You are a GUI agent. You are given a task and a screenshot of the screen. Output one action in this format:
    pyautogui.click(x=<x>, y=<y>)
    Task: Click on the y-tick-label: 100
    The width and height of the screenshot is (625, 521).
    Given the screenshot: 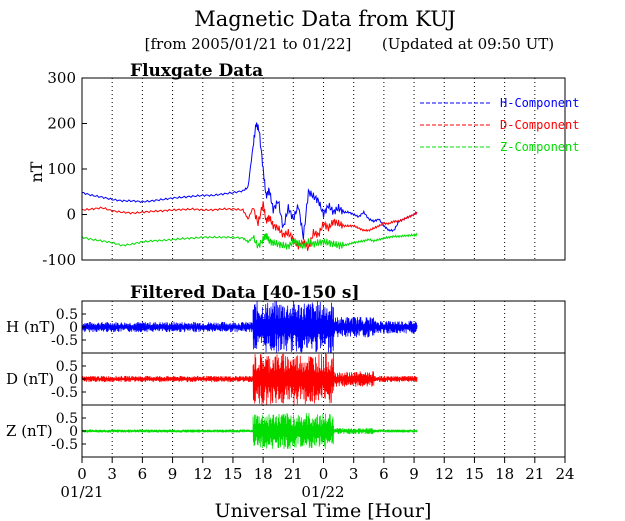 What is the action you would take?
    pyautogui.click(x=61, y=169)
    